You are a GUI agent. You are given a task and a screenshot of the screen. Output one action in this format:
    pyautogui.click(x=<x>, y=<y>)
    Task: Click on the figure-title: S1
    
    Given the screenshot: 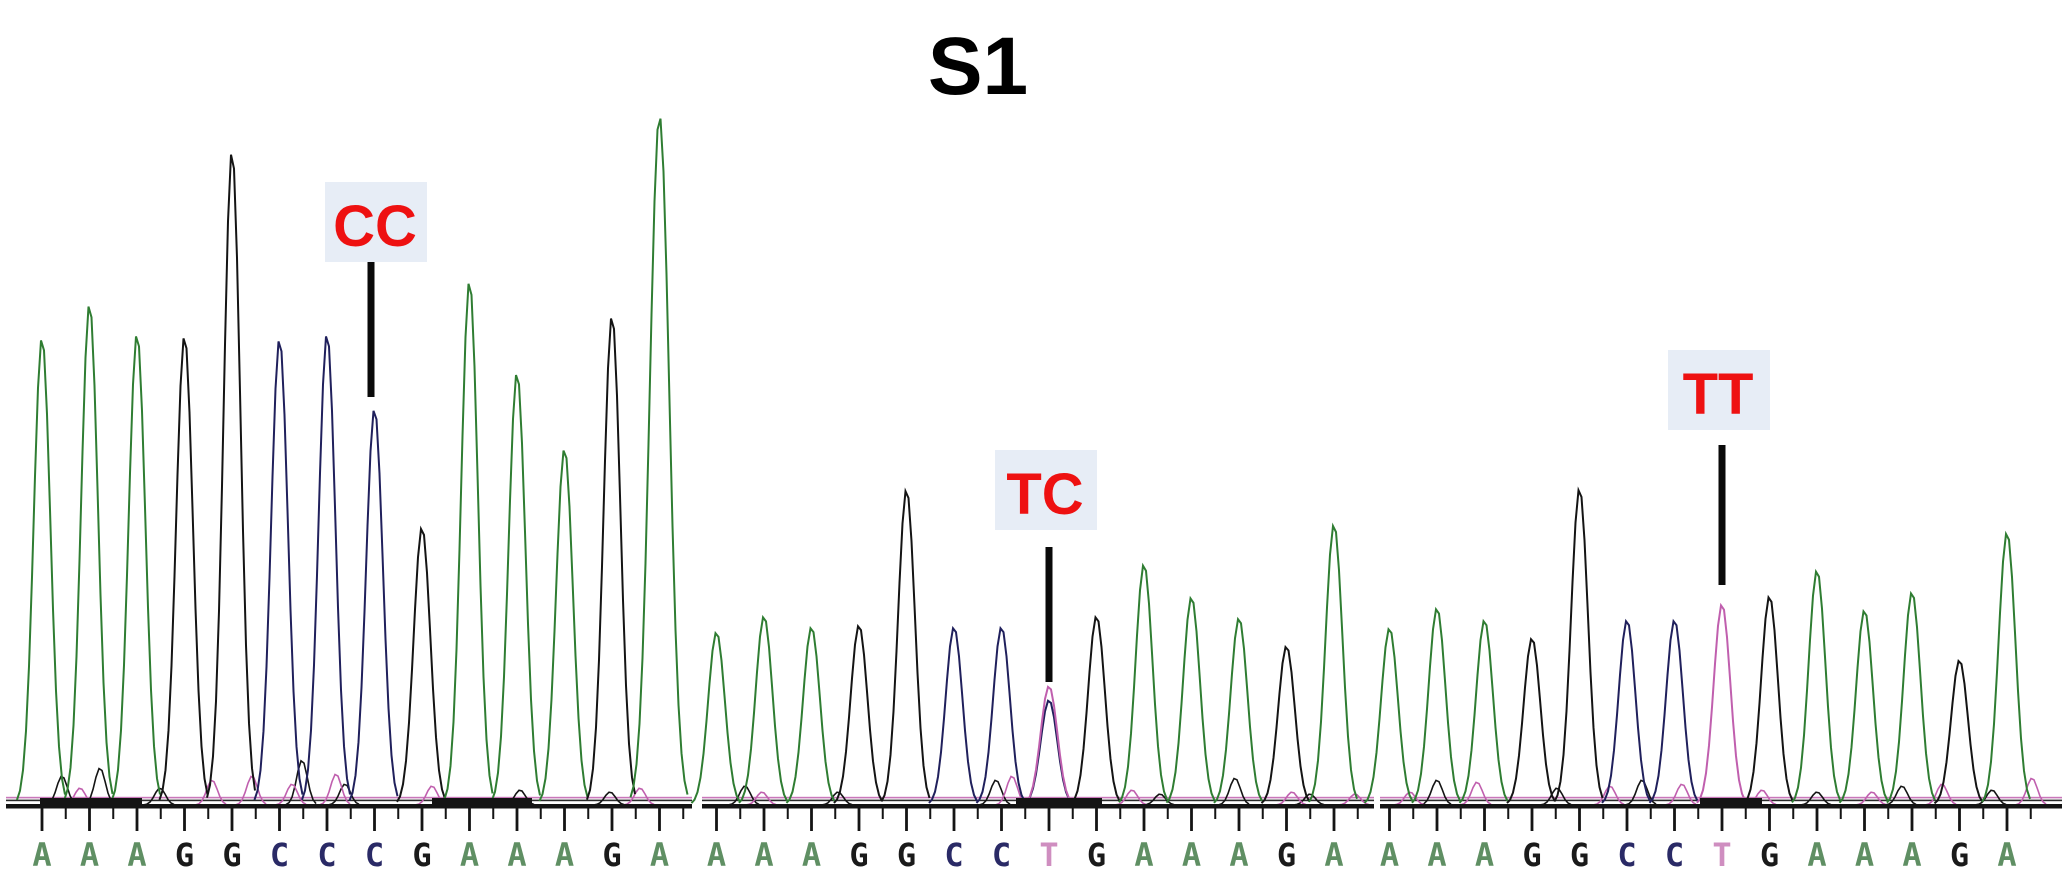 What is the action you would take?
    pyautogui.click(x=978, y=66)
    